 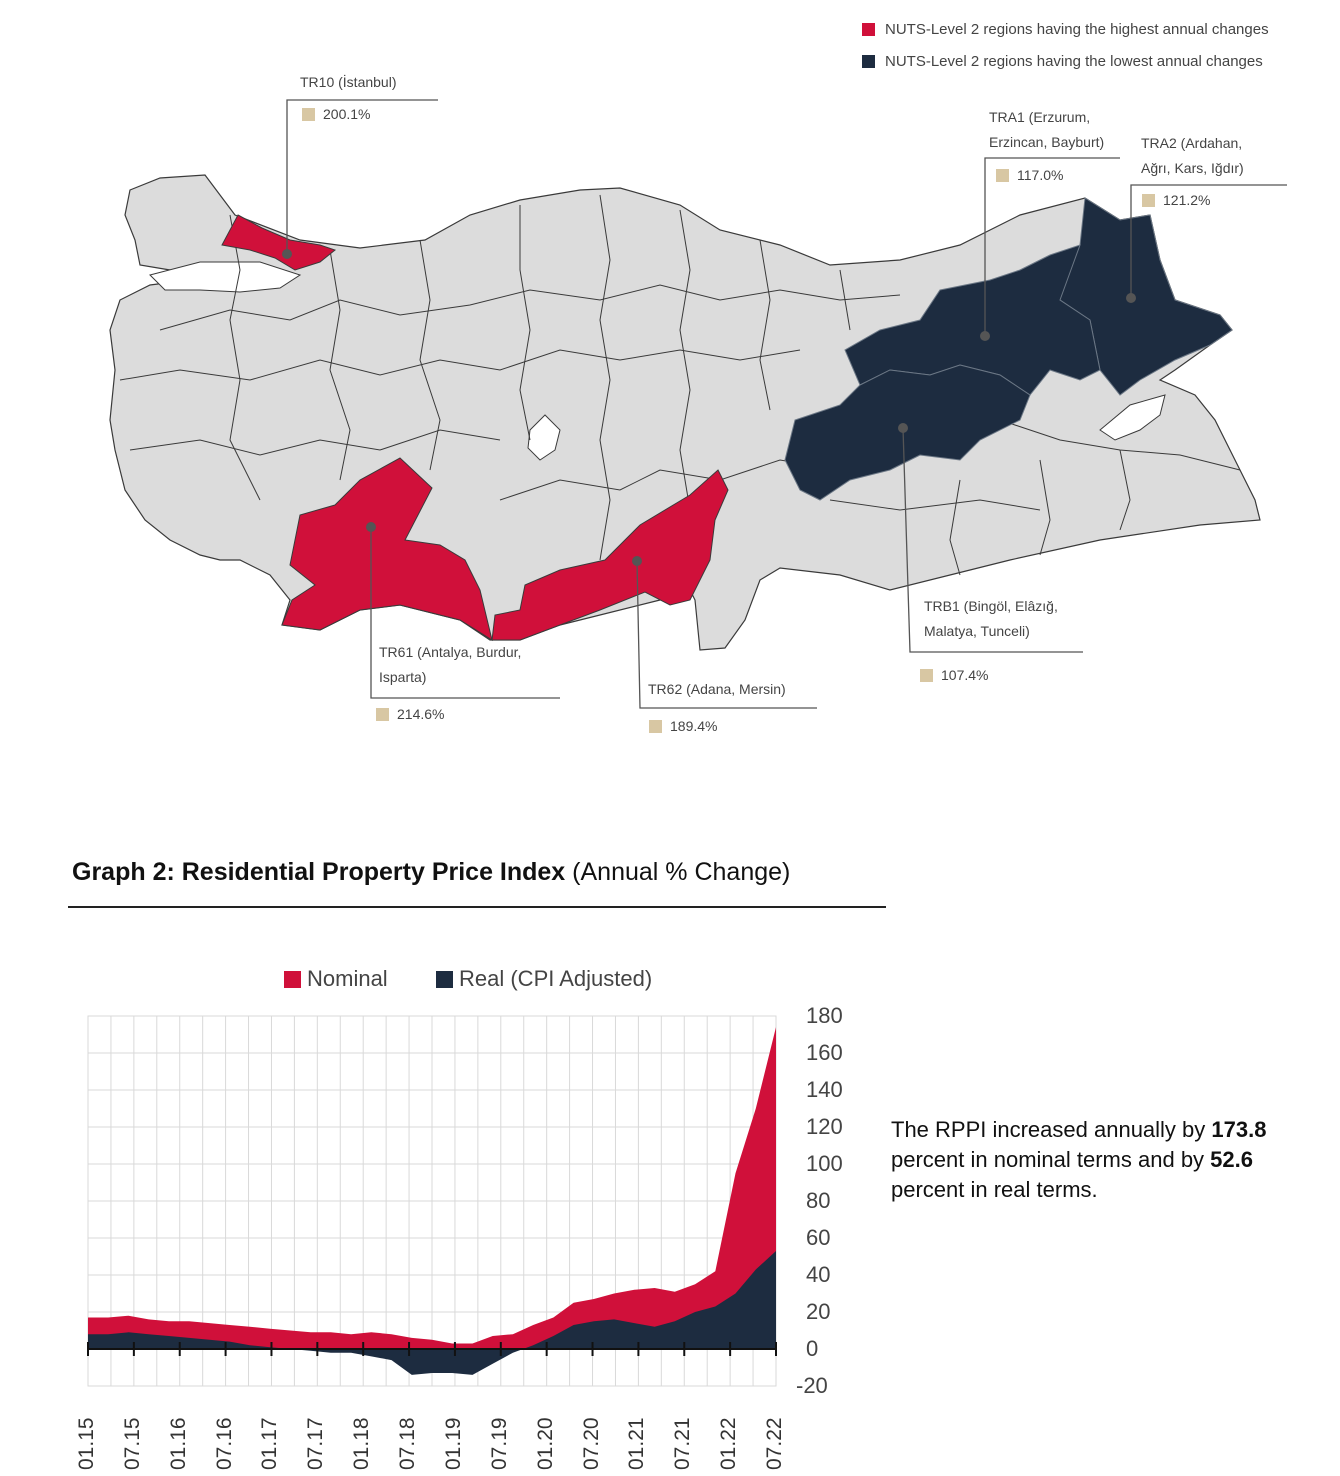 I want to click on x-tick-label: 07.15, so click(x=132, y=1443).